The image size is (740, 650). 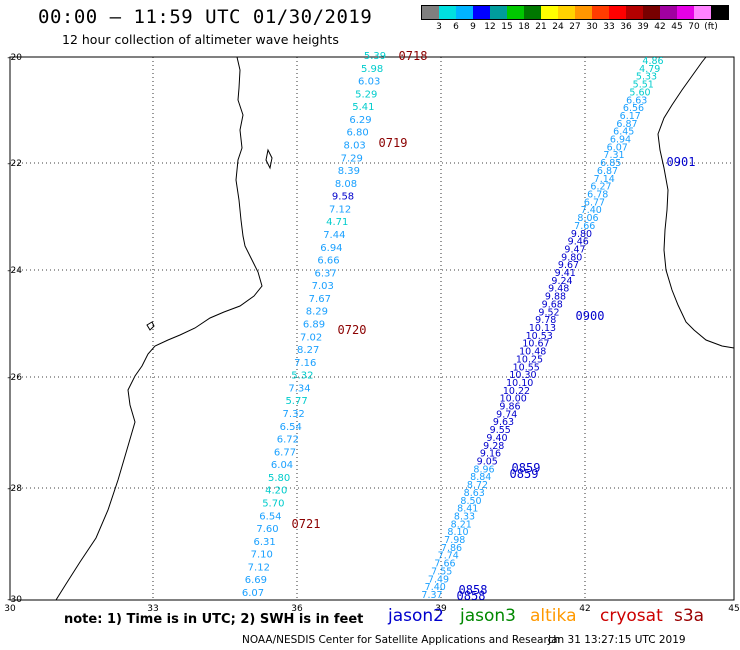 I want to click on wave-height-value: 9.28, so click(x=493, y=446).